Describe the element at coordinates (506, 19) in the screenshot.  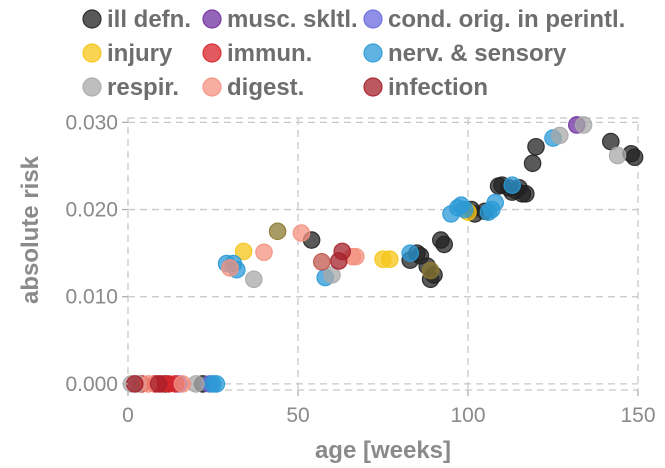
I see `legend-label: cond. orig. in perintl.` at that location.